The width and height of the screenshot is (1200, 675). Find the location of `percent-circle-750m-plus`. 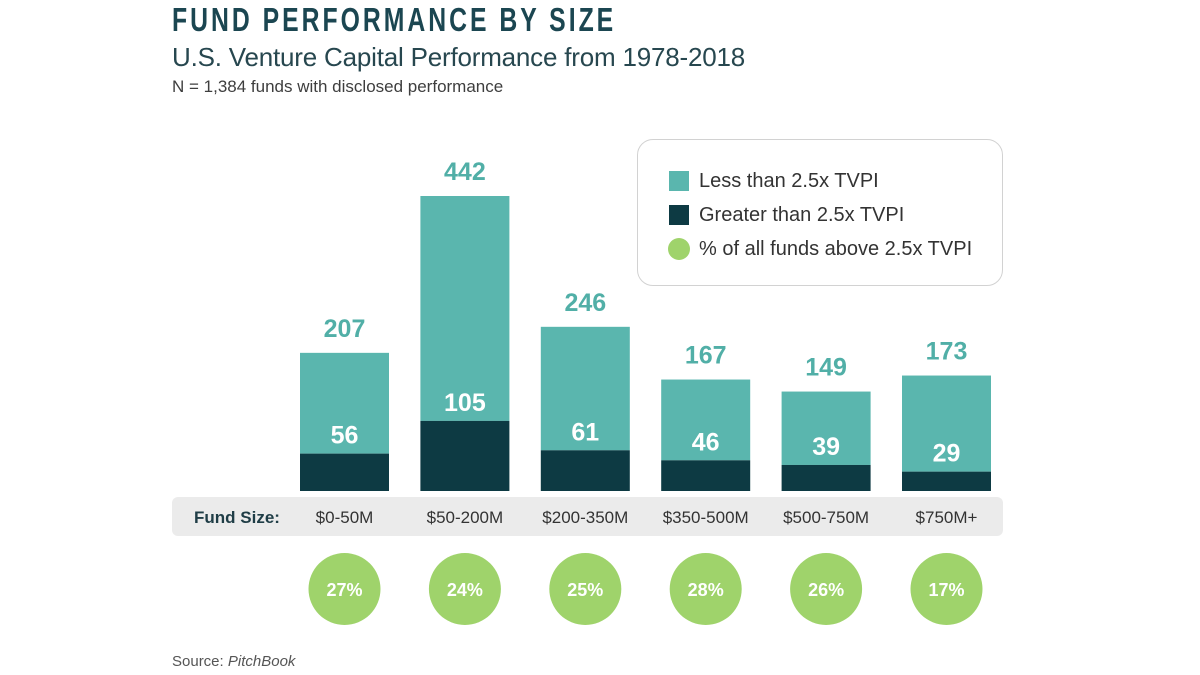

percent-circle-750m-plus is located at coordinates (946, 589).